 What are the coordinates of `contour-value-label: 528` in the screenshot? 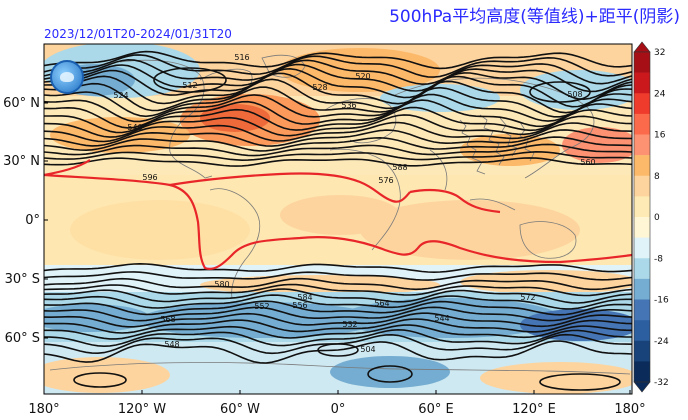 It's located at (319, 87).